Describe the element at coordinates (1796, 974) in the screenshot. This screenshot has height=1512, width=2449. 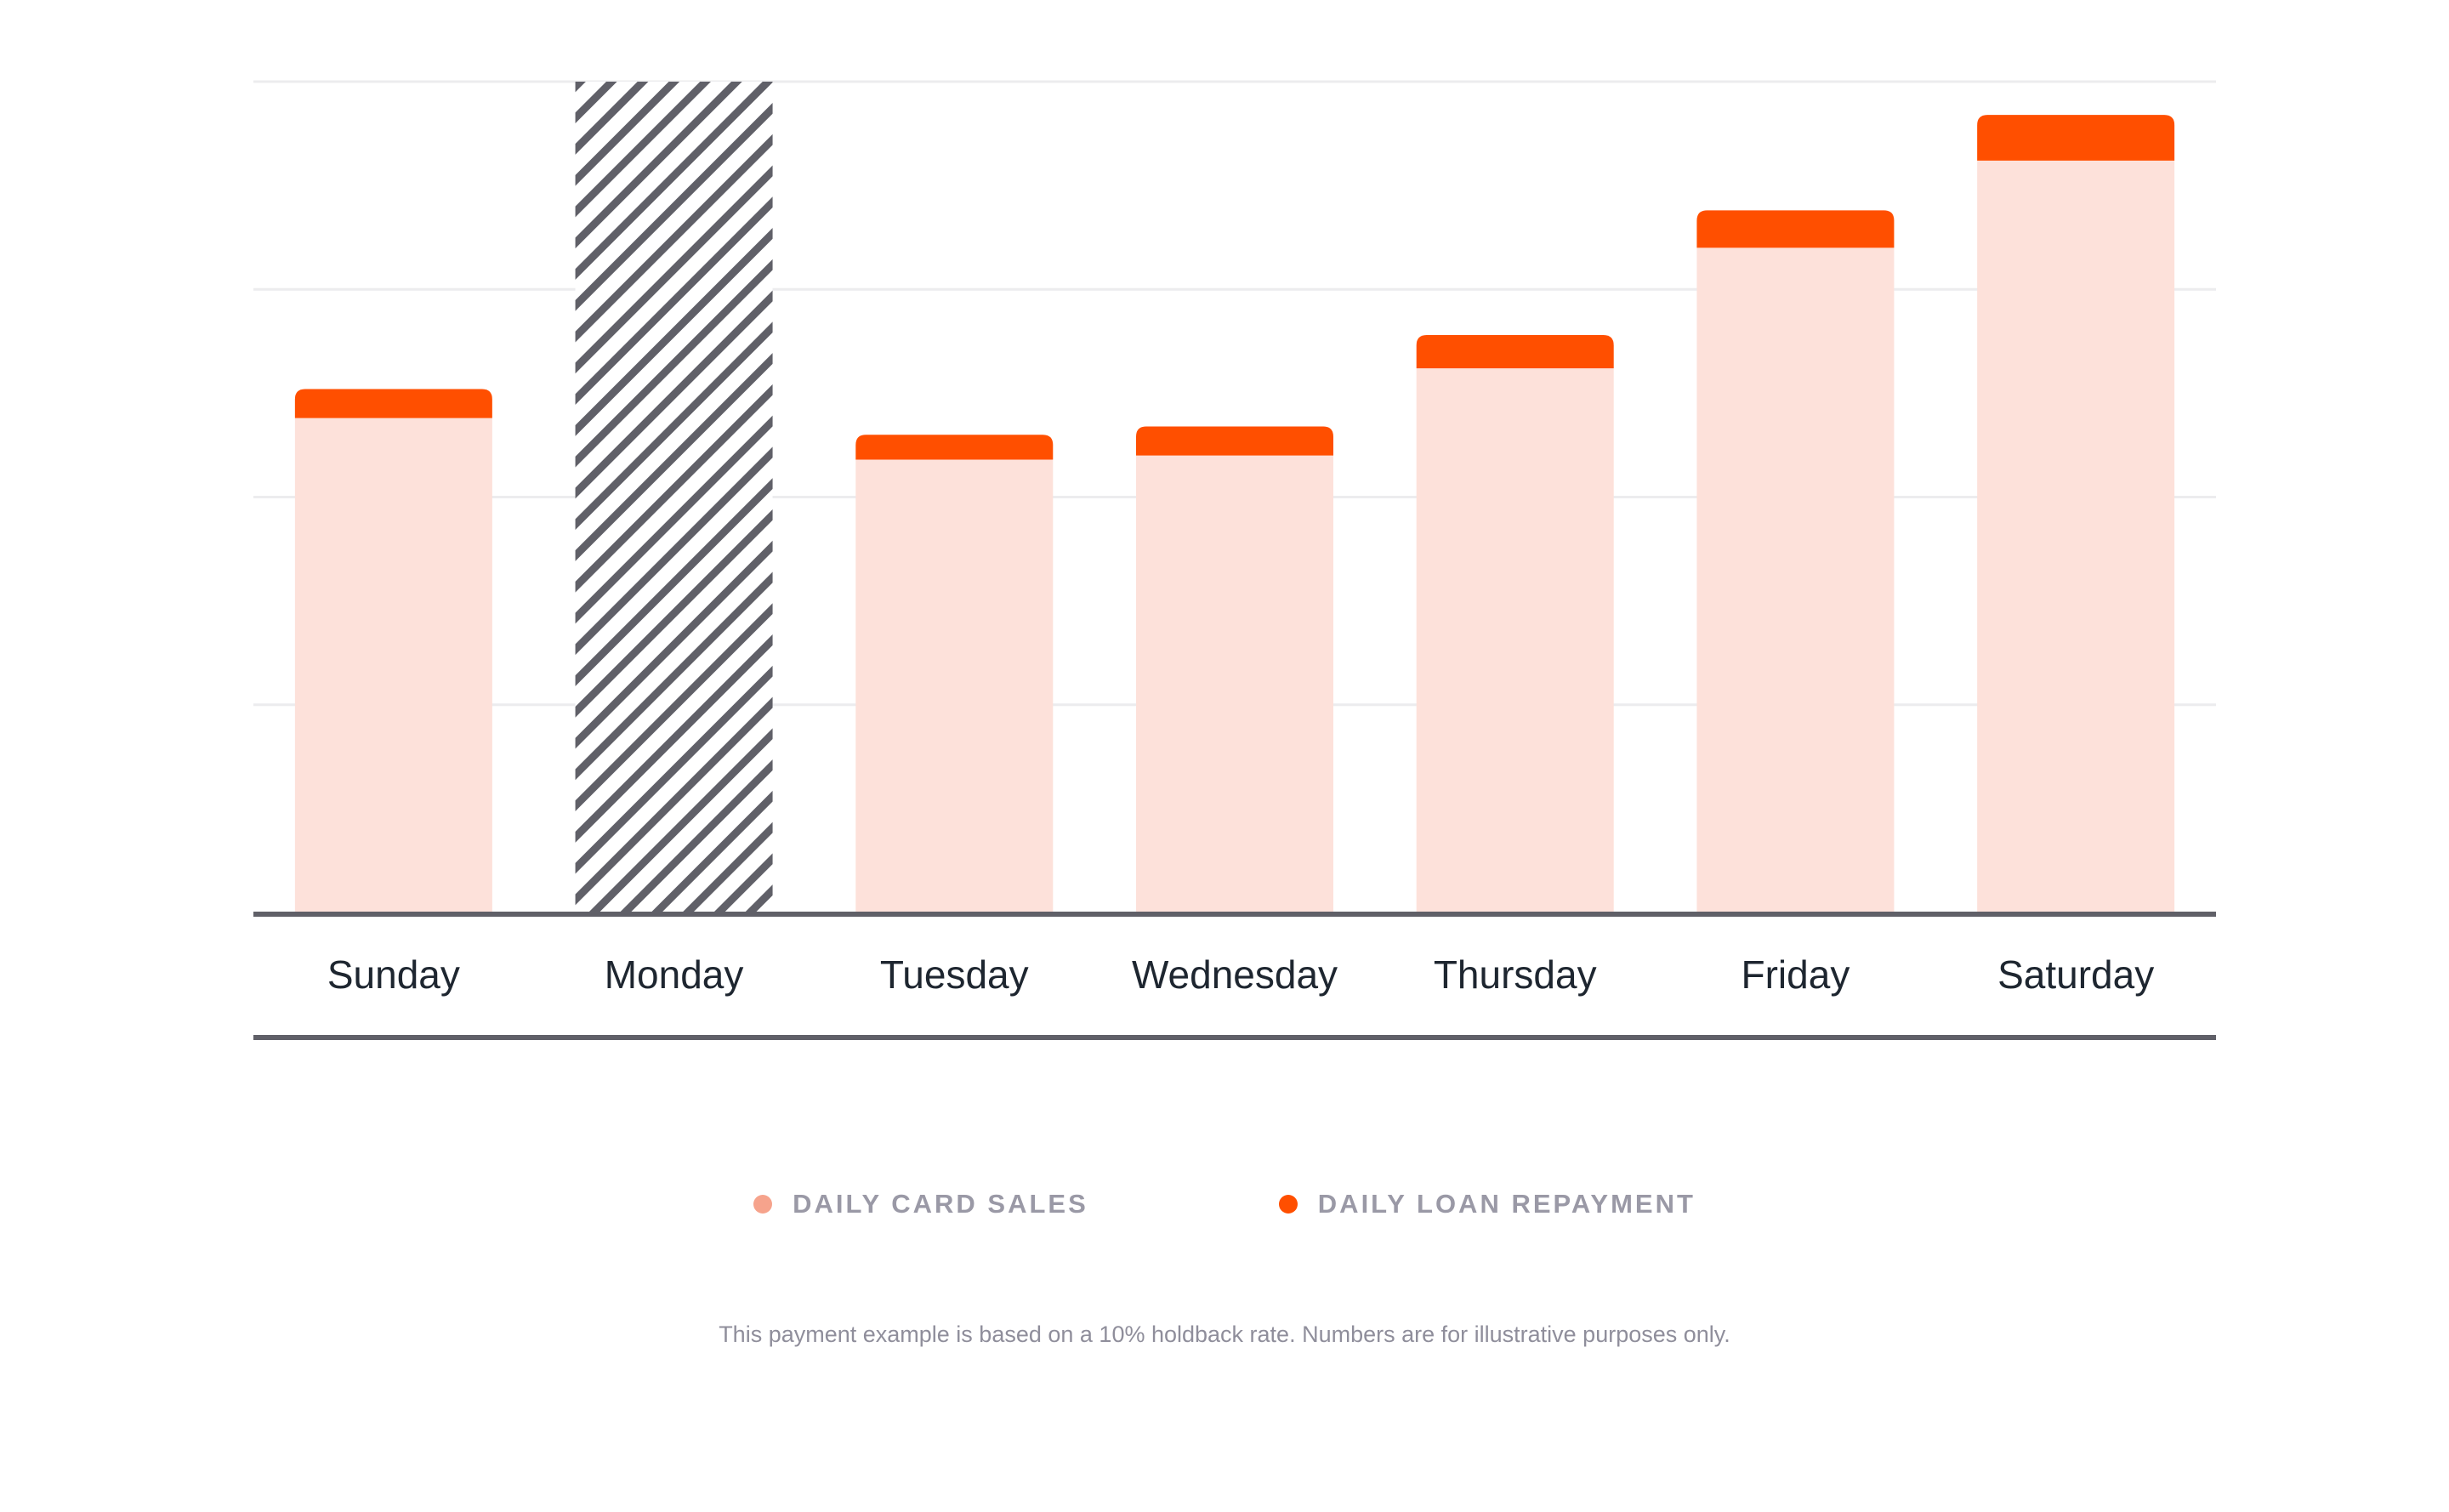
I see `x-tick-label: Friday` at that location.